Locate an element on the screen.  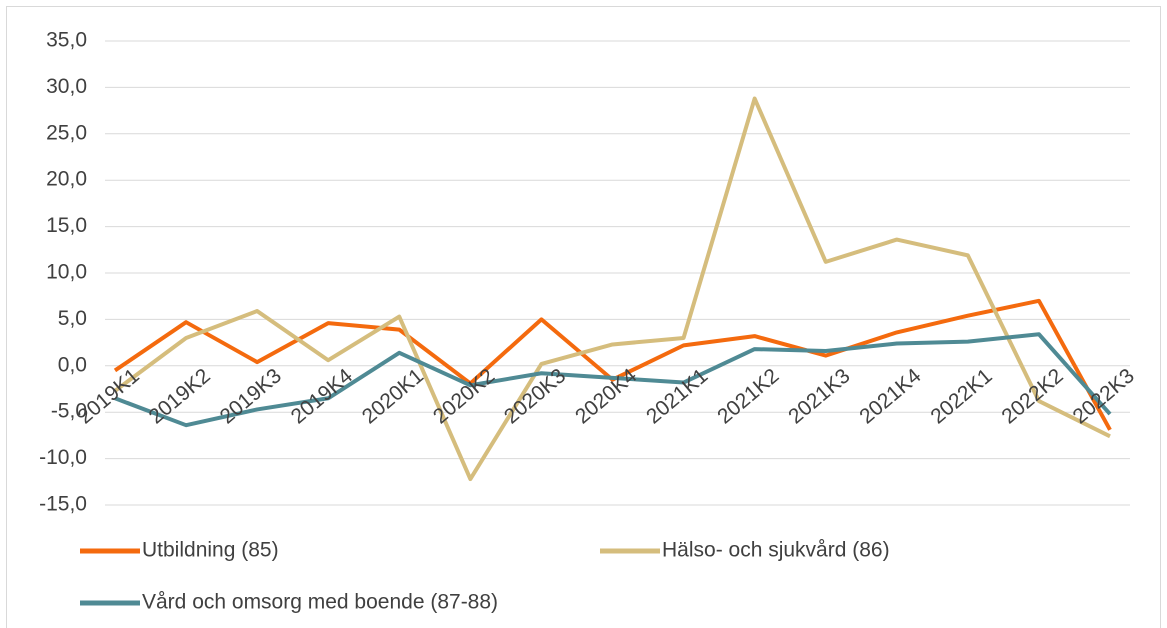
y-tick-label: 15,0 is located at coordinates (66, 225).